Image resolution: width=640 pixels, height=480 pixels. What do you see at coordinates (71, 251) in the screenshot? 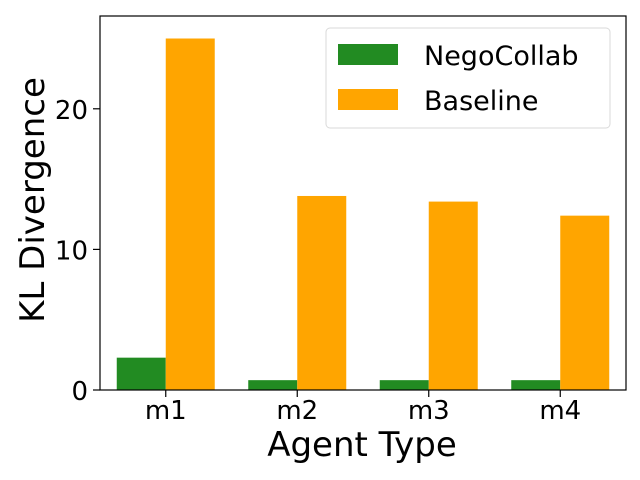
I see `y-tick-label: 10` at bounding box center [71, 251].